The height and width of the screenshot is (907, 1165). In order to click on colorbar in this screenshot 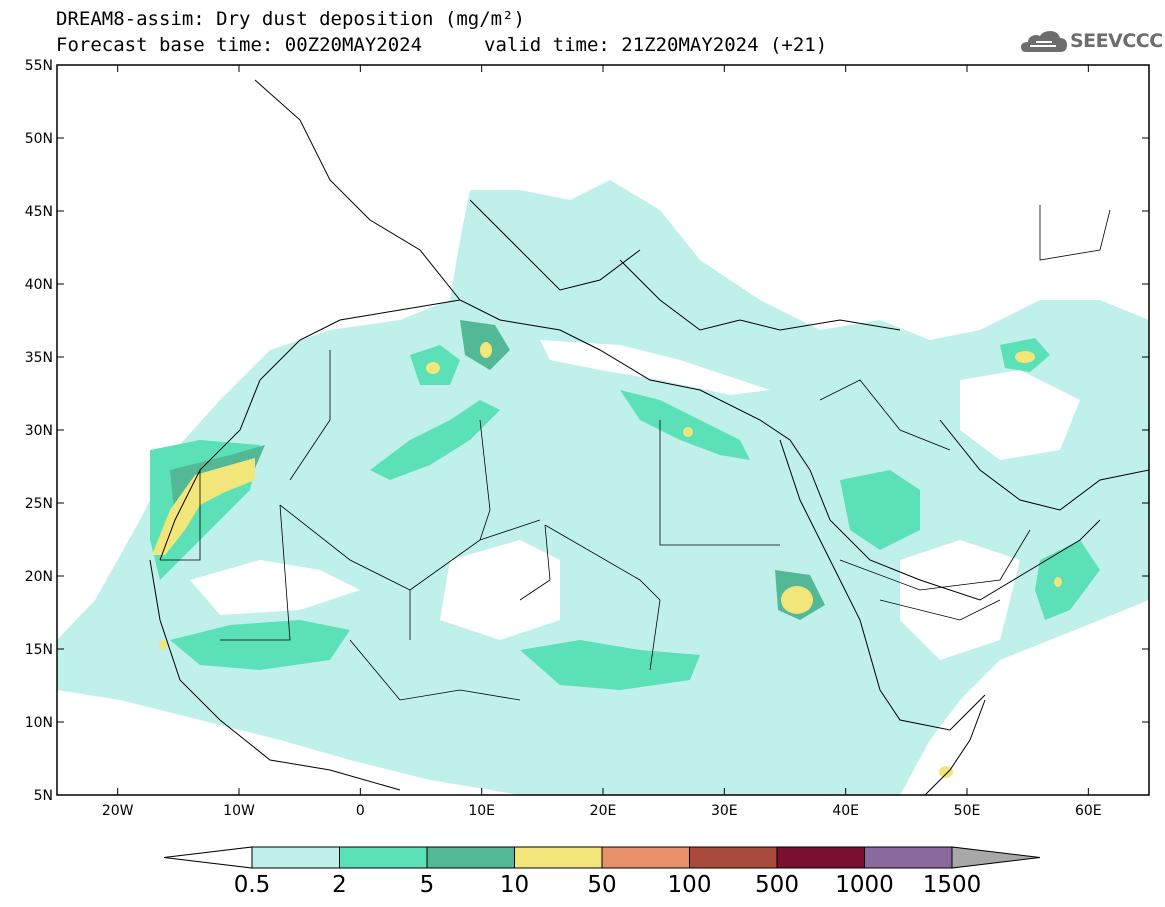, I will do `click(602, 857)`.